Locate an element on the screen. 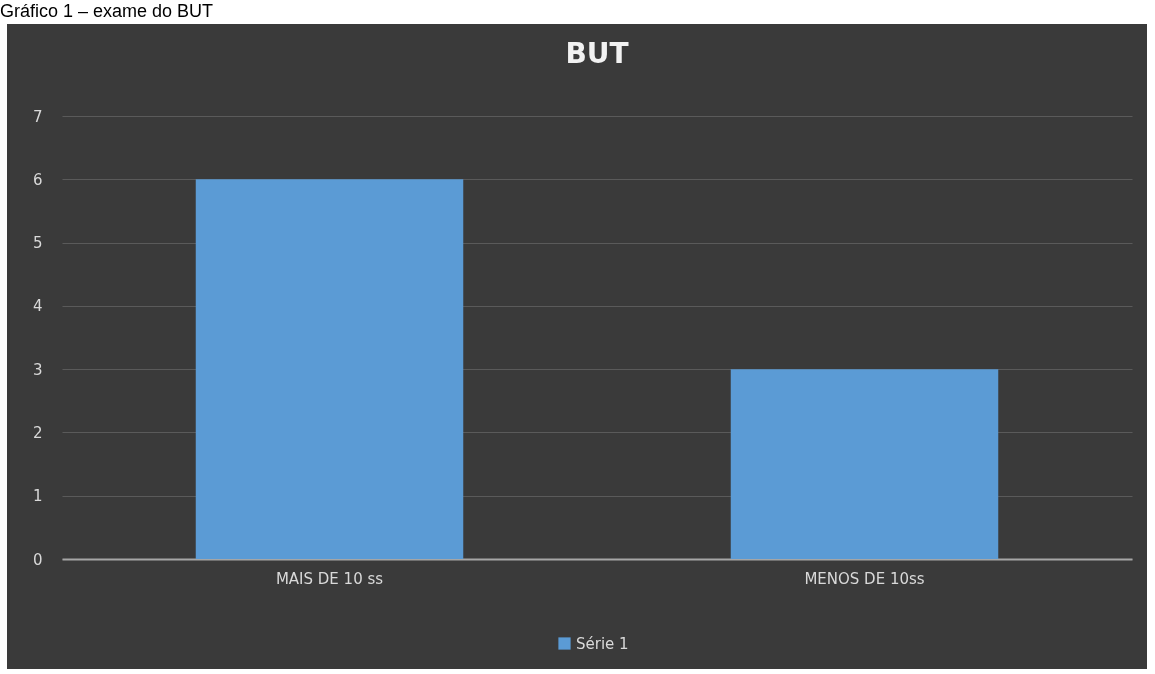 This screenshot has width=1155, height=674. y-tick-label: 1 is located at coordinates (37, 496).